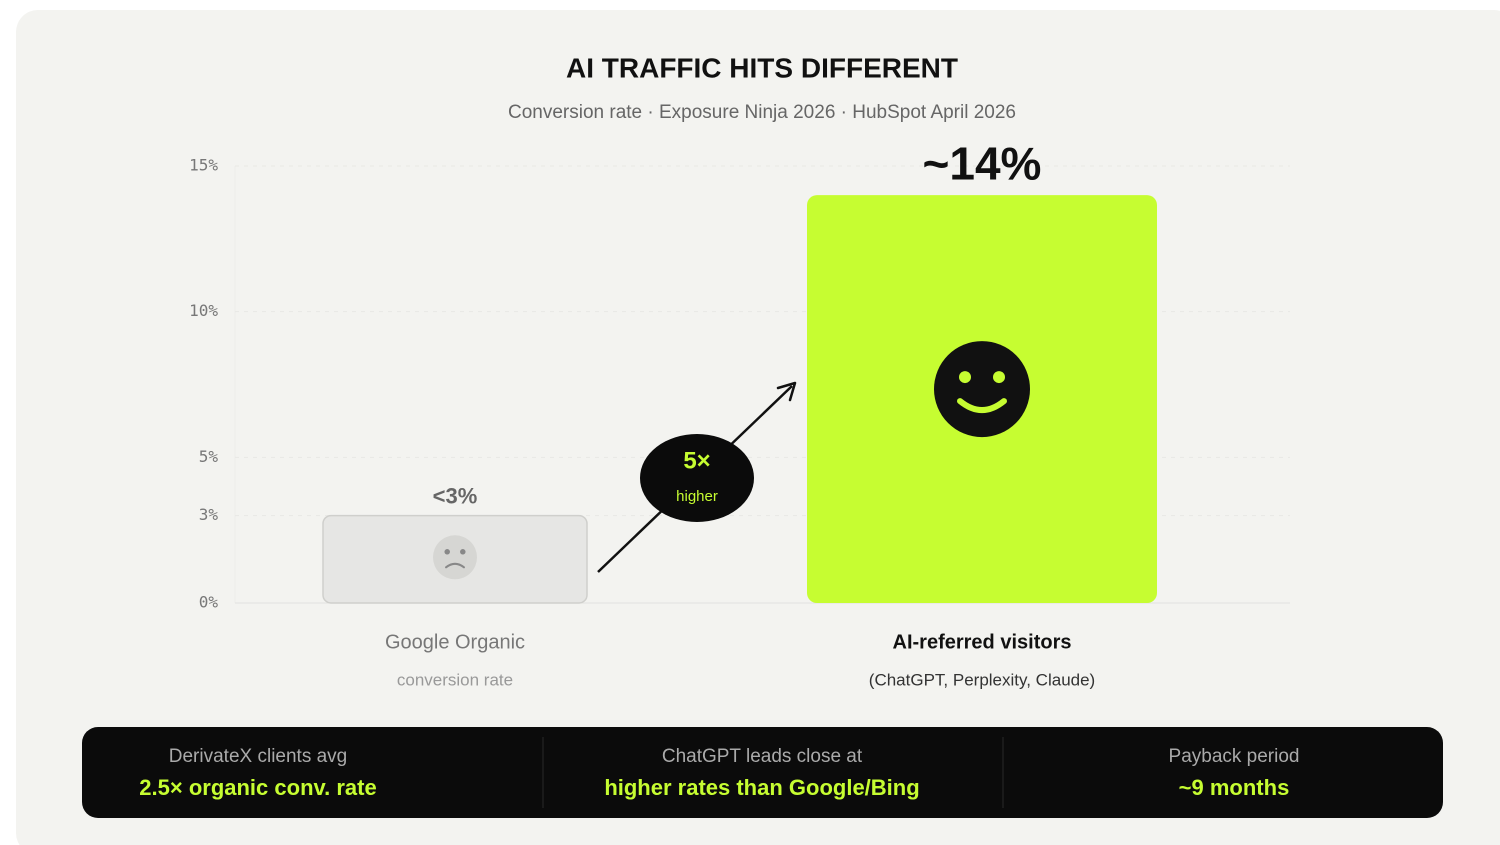  I want to click on badge, so click(697, 478).